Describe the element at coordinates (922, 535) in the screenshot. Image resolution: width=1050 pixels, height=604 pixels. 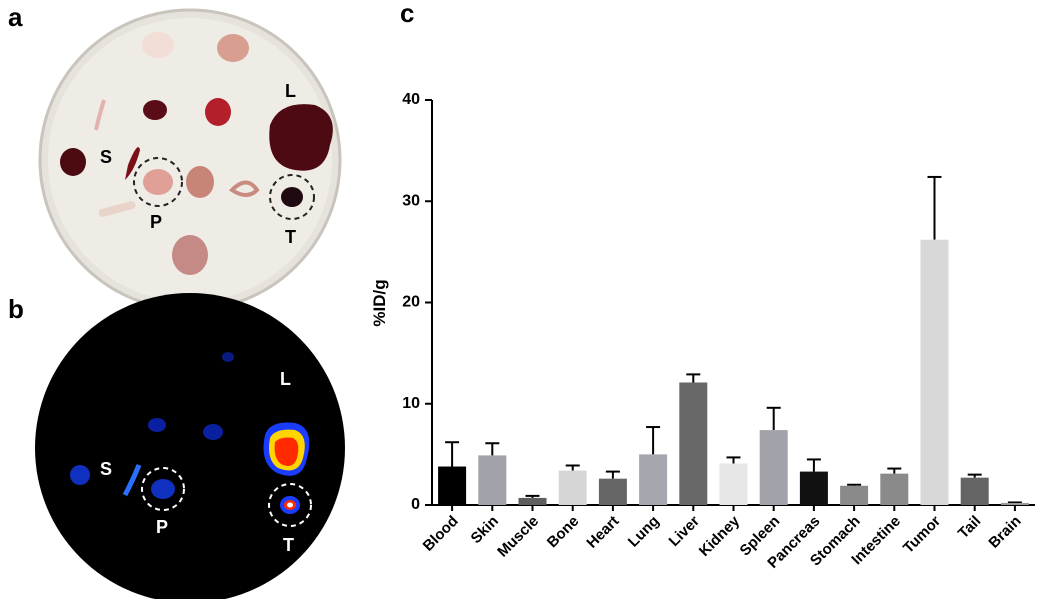
I see `x-tick-label: Tumor` at that location.